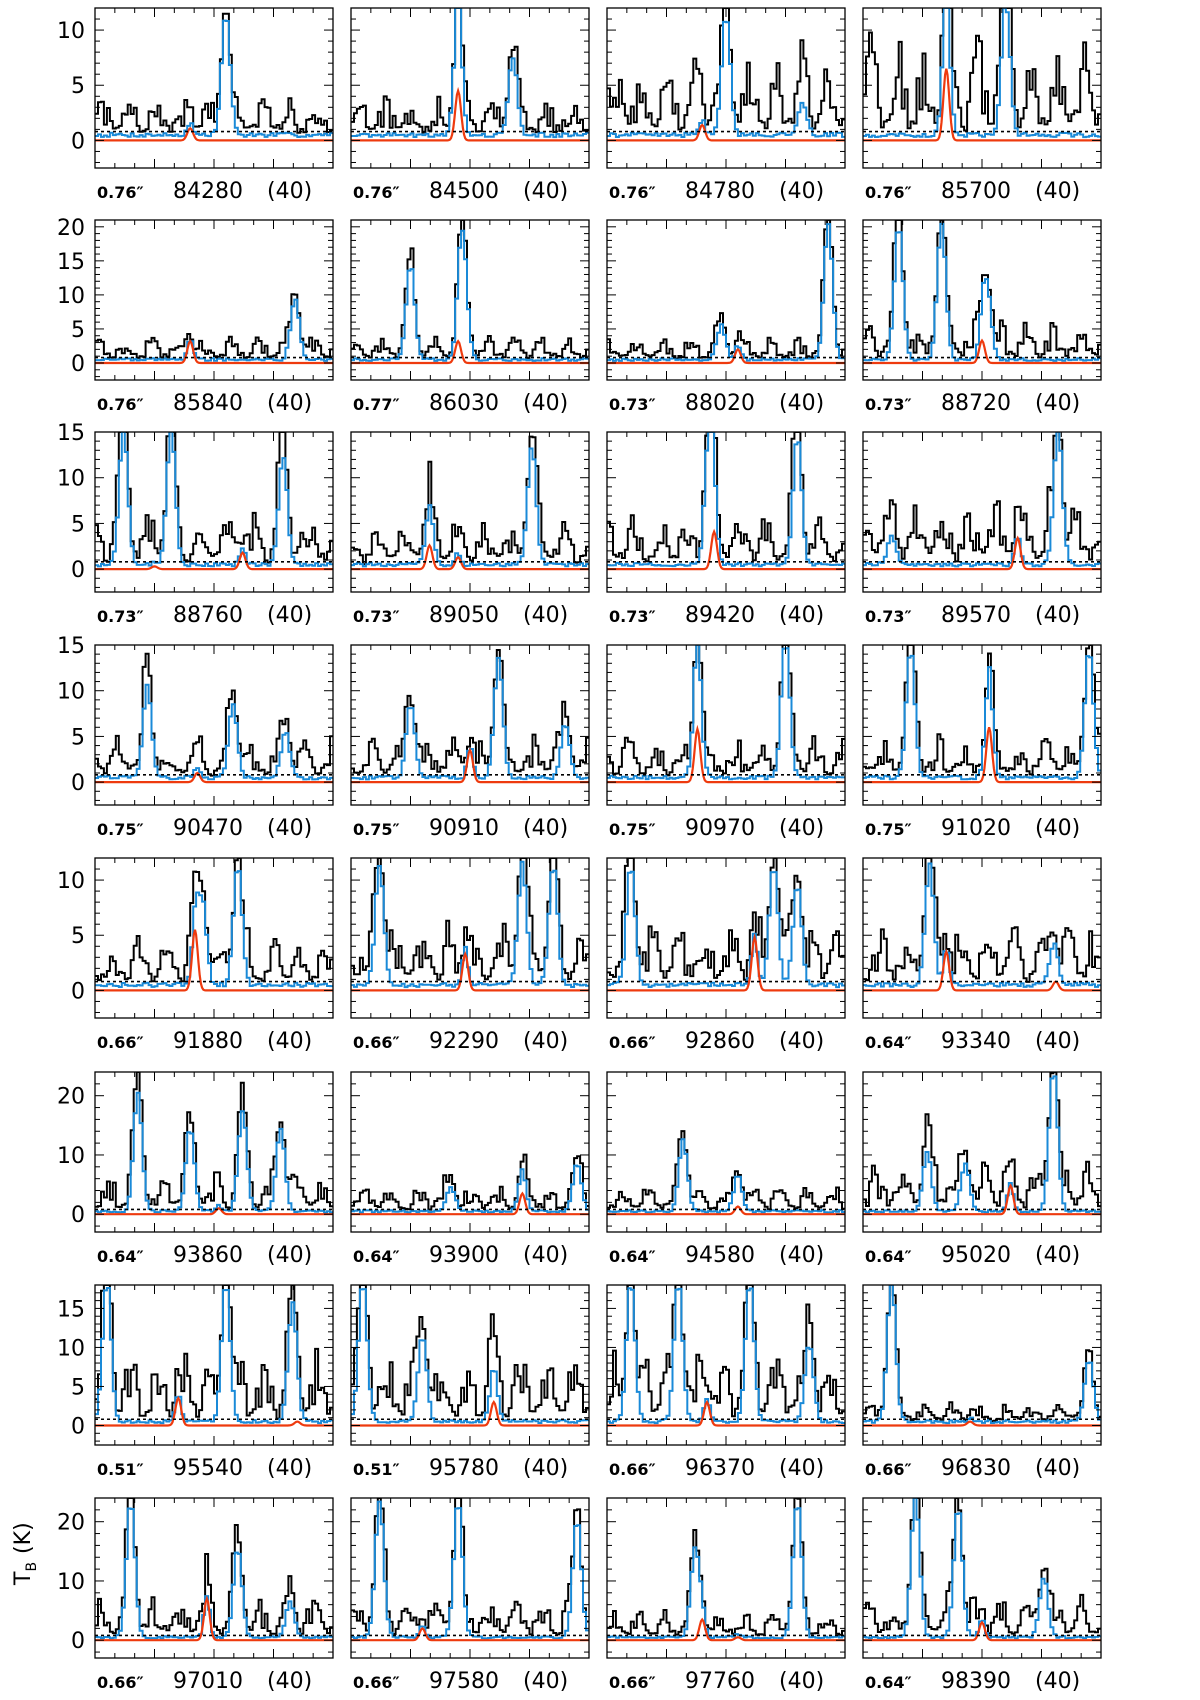 The height and width of the screenshot is (1700, 1200). I want to click on spectrum-panel: 0 10 20 0.66″ 97010 (40), so click(195, 1595).